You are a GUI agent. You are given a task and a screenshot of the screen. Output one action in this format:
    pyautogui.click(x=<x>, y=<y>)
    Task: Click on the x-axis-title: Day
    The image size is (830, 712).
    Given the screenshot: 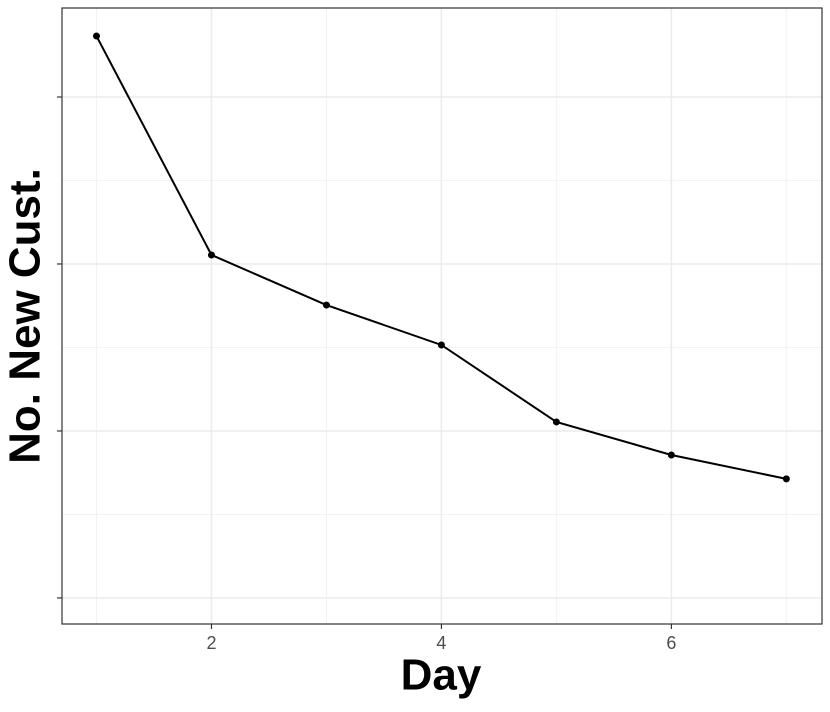 What is the action you would take?
    pyautogui.click(x=441, y=675)
    